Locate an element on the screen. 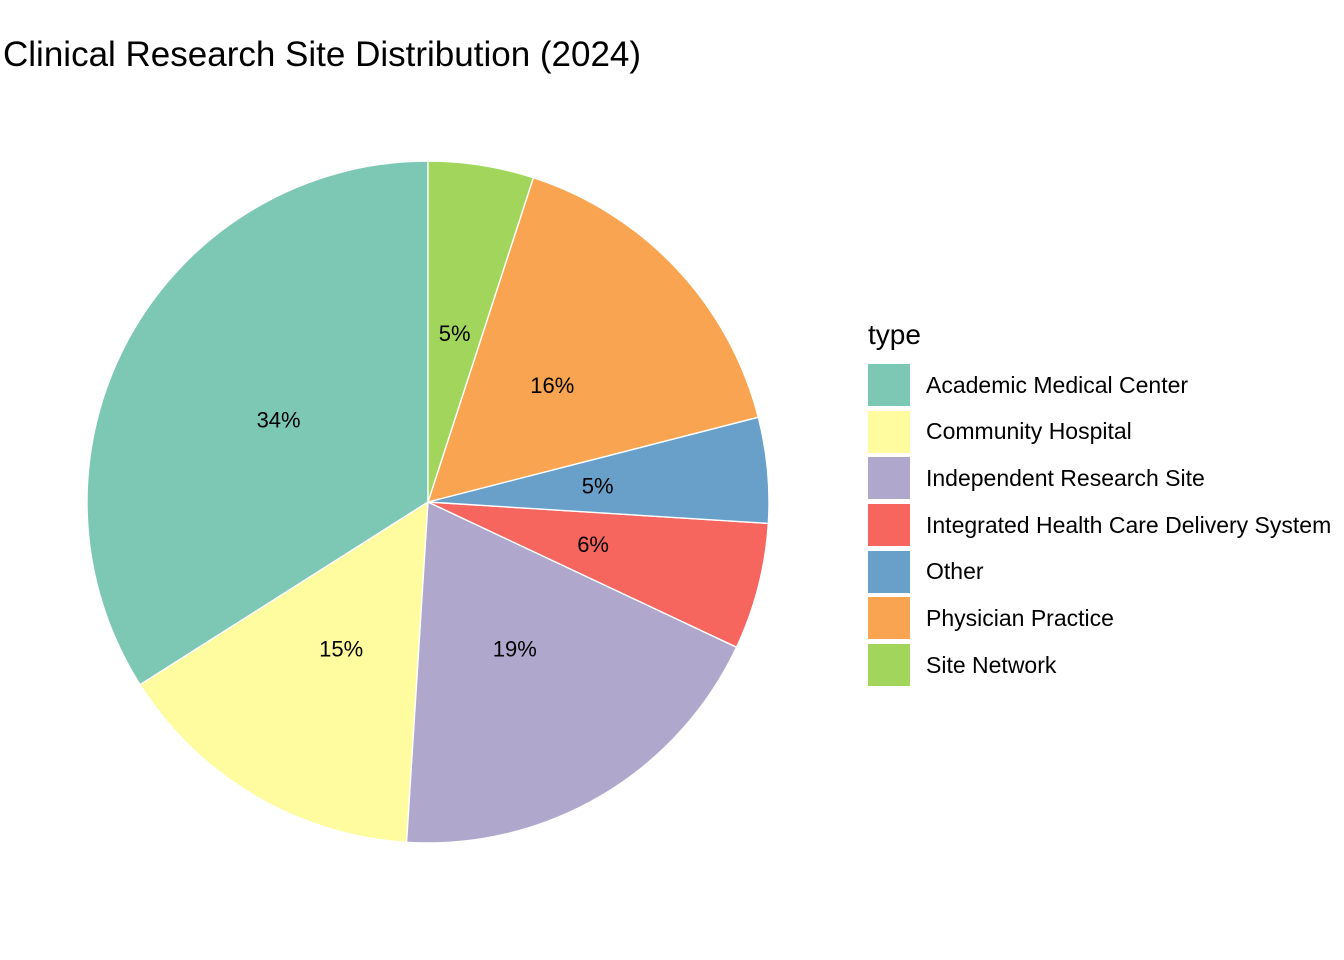 The width and height of the screenshot is (1344, 960). legend-label: Site Network is located at coordinates (991, 664).